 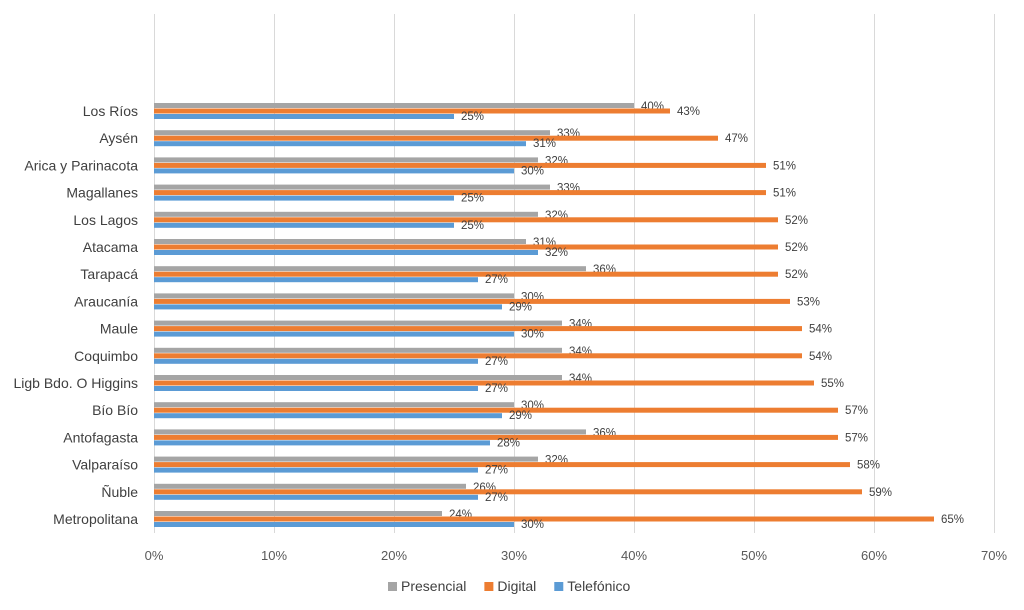 I want to click on legend-label: Digital, so click(x=516, y=586).